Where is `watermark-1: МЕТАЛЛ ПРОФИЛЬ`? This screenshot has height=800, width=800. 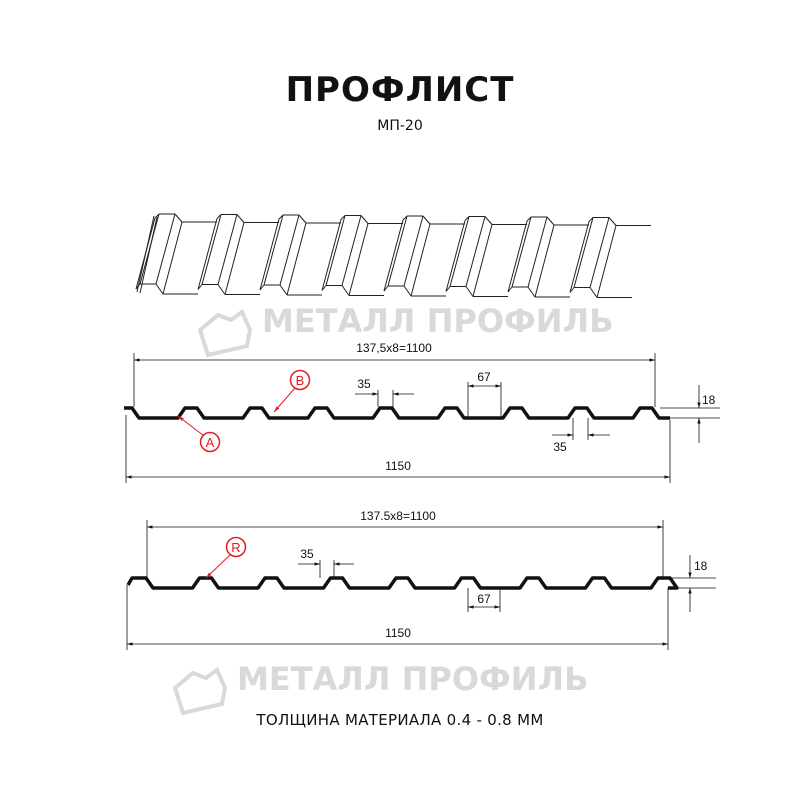 watermark-1: МЕТАЛЛ ПРОФИЛЬ is located at coordinates (405, 330).